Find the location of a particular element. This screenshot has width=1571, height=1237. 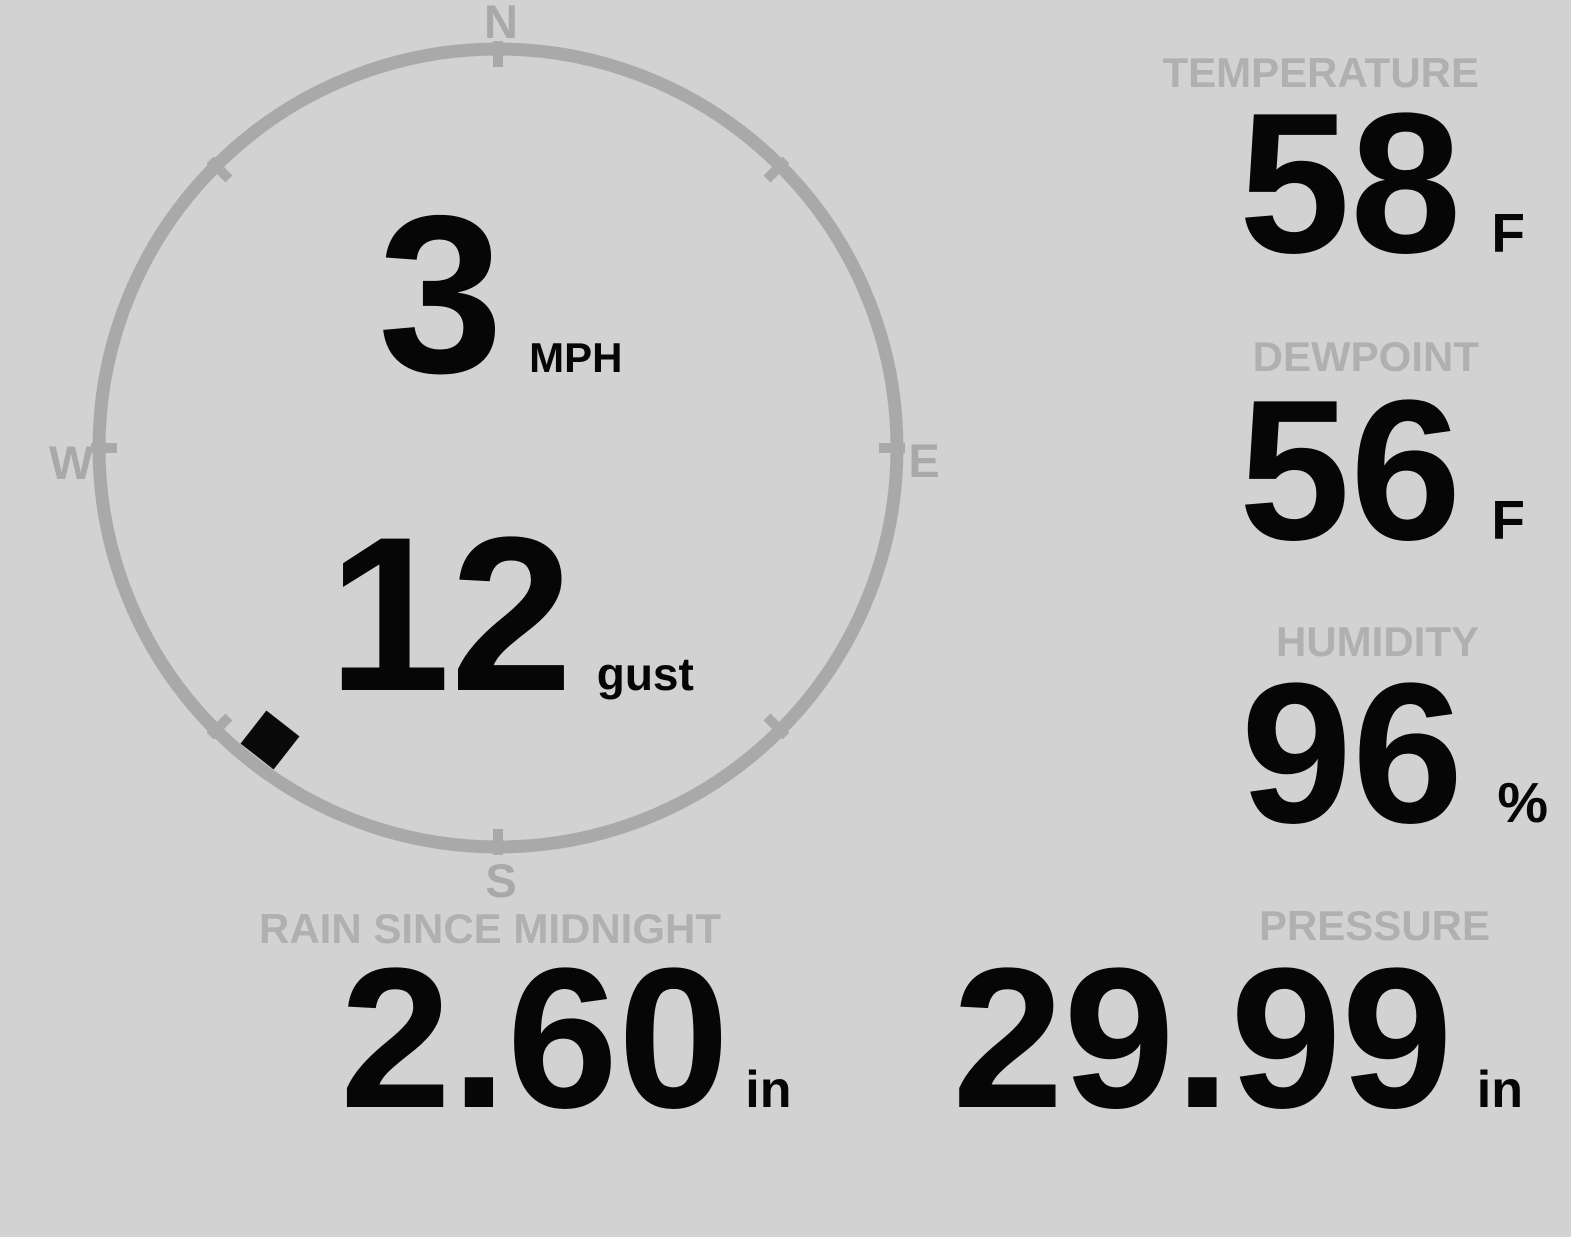

temperature-unit: F is located at coordinates (1508, 233).